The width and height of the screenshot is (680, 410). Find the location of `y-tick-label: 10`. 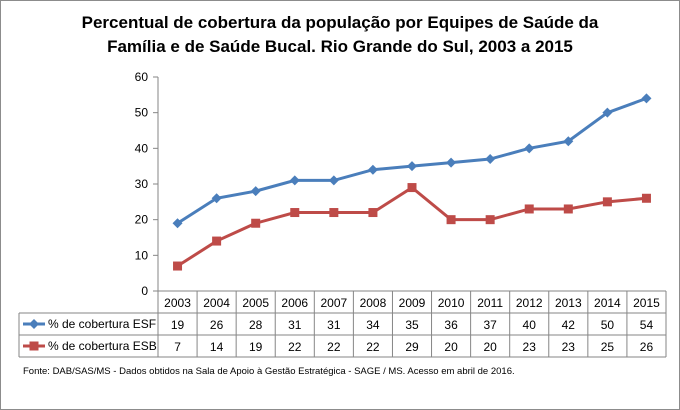

y-tick-label: 10 is located at coordinates (142, 255).